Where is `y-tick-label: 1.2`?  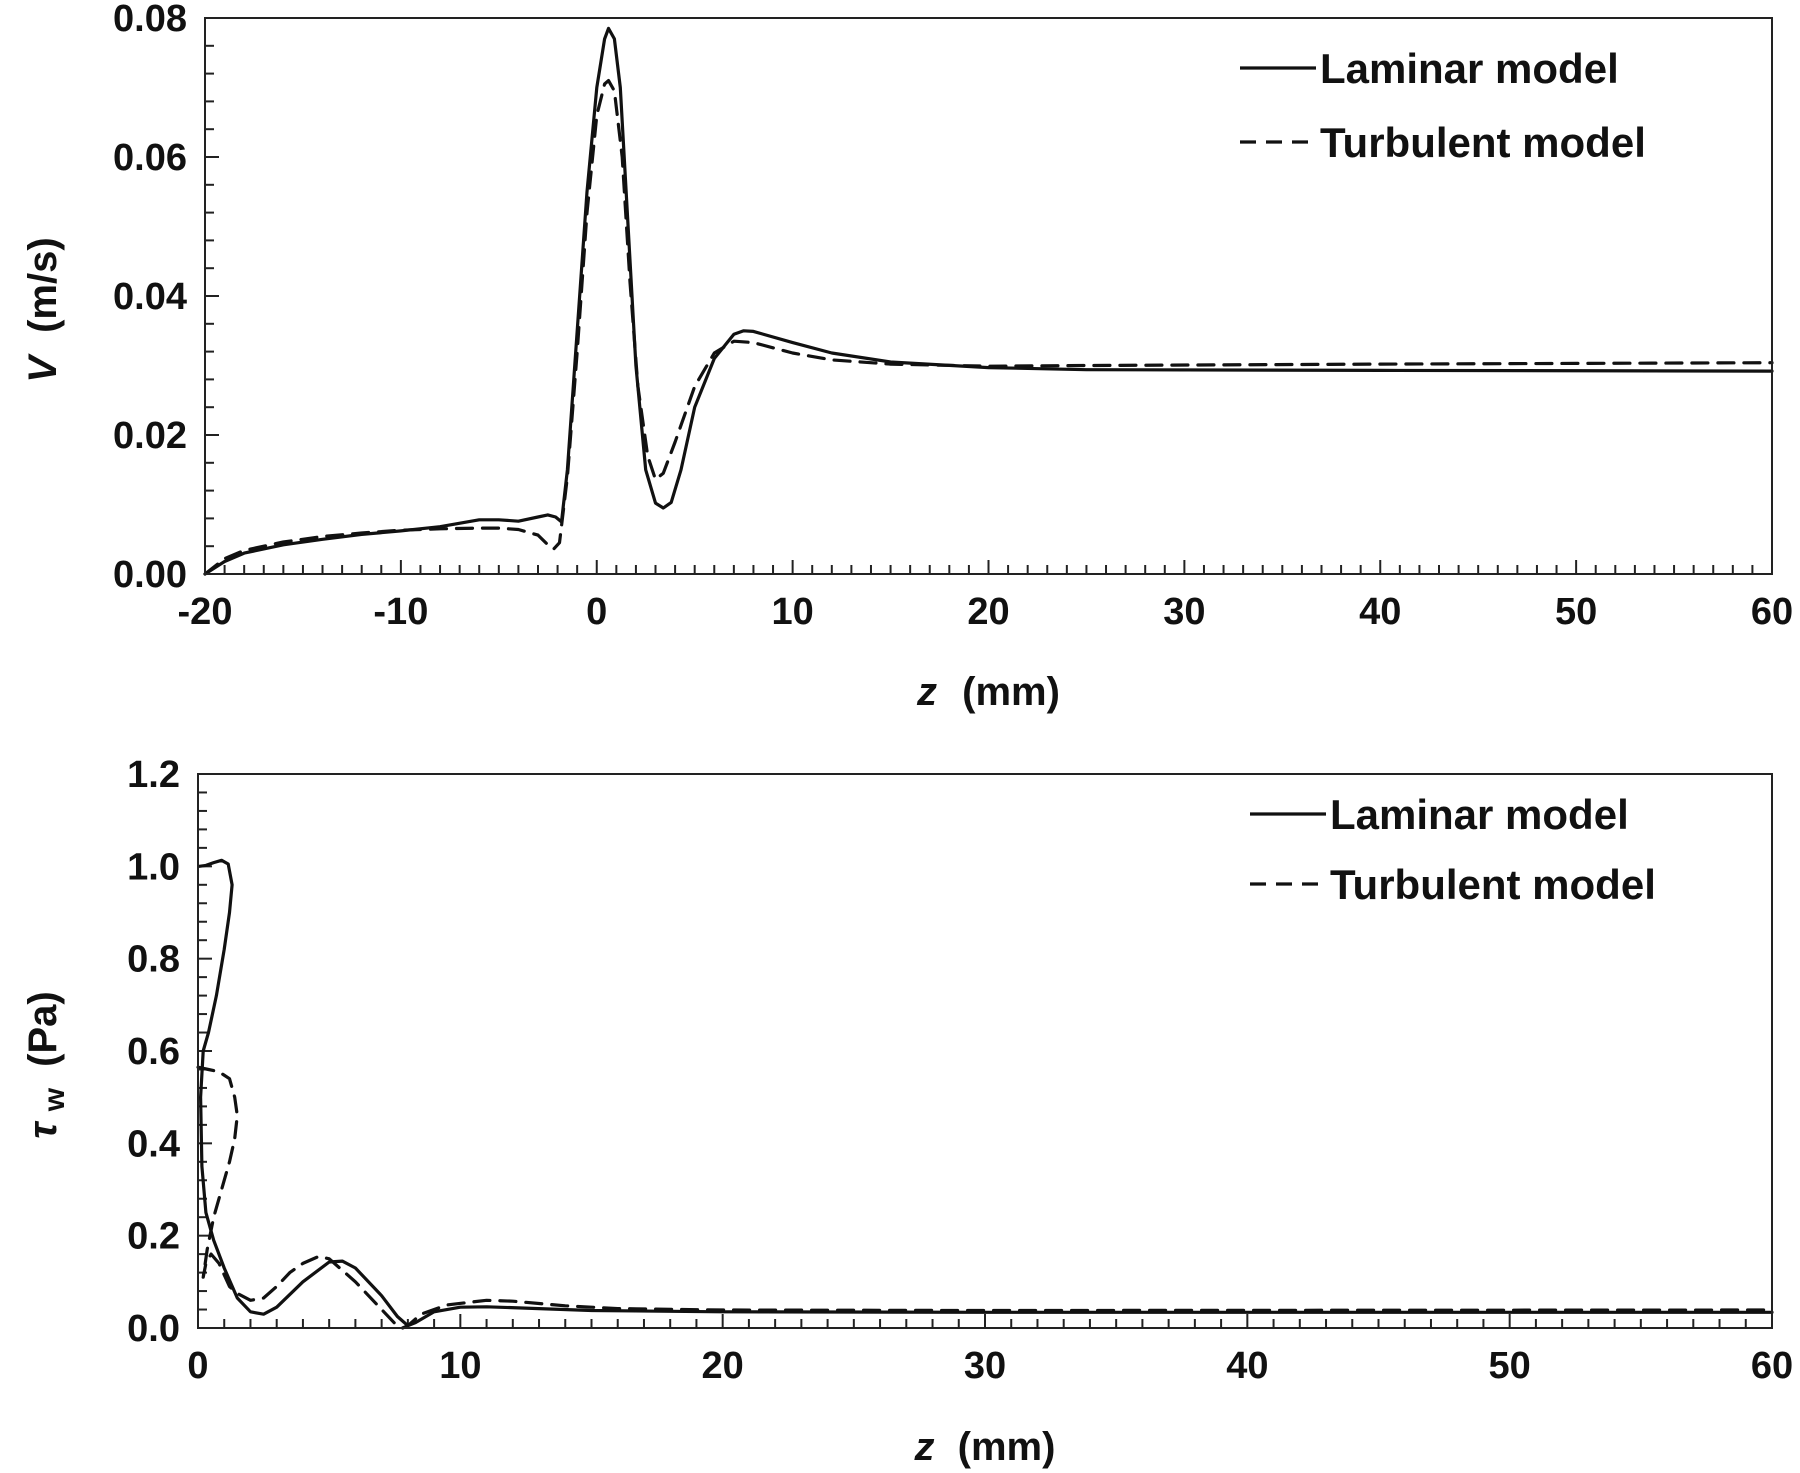 y-tick-label: 1.2 is located at coordinates (153, 775).